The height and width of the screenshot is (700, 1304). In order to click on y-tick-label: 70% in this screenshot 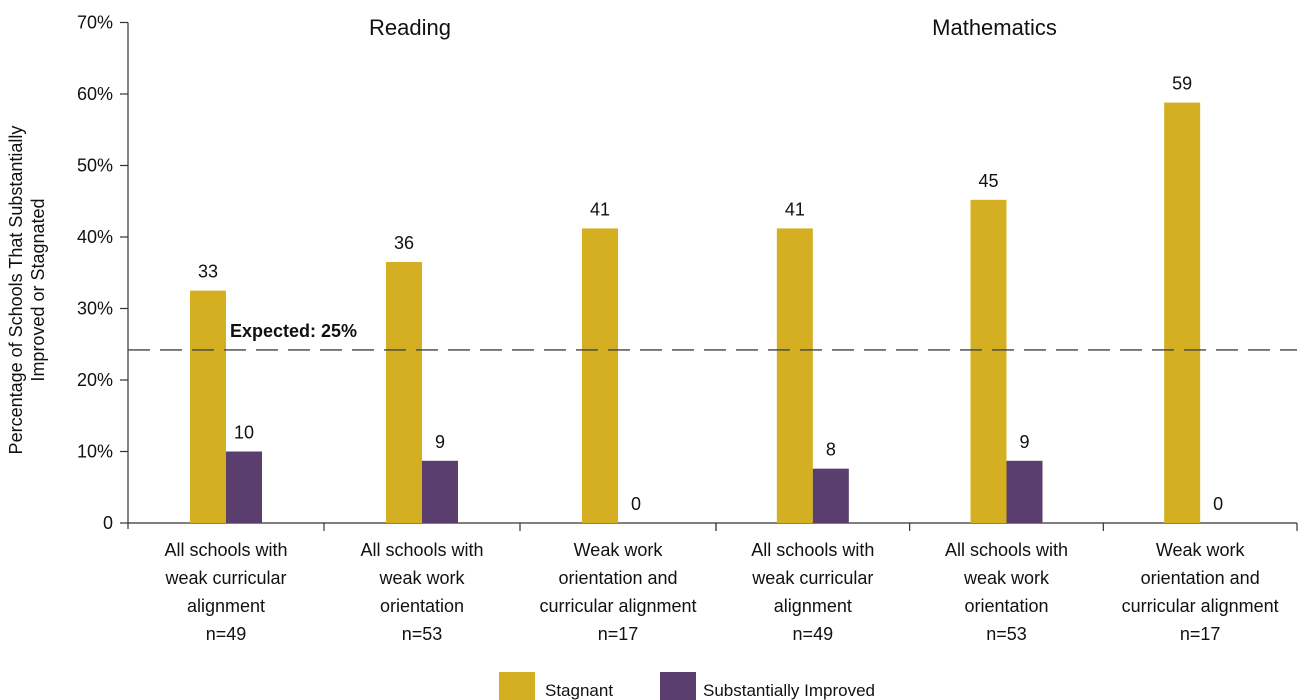, I will do `click(95, 23)`.